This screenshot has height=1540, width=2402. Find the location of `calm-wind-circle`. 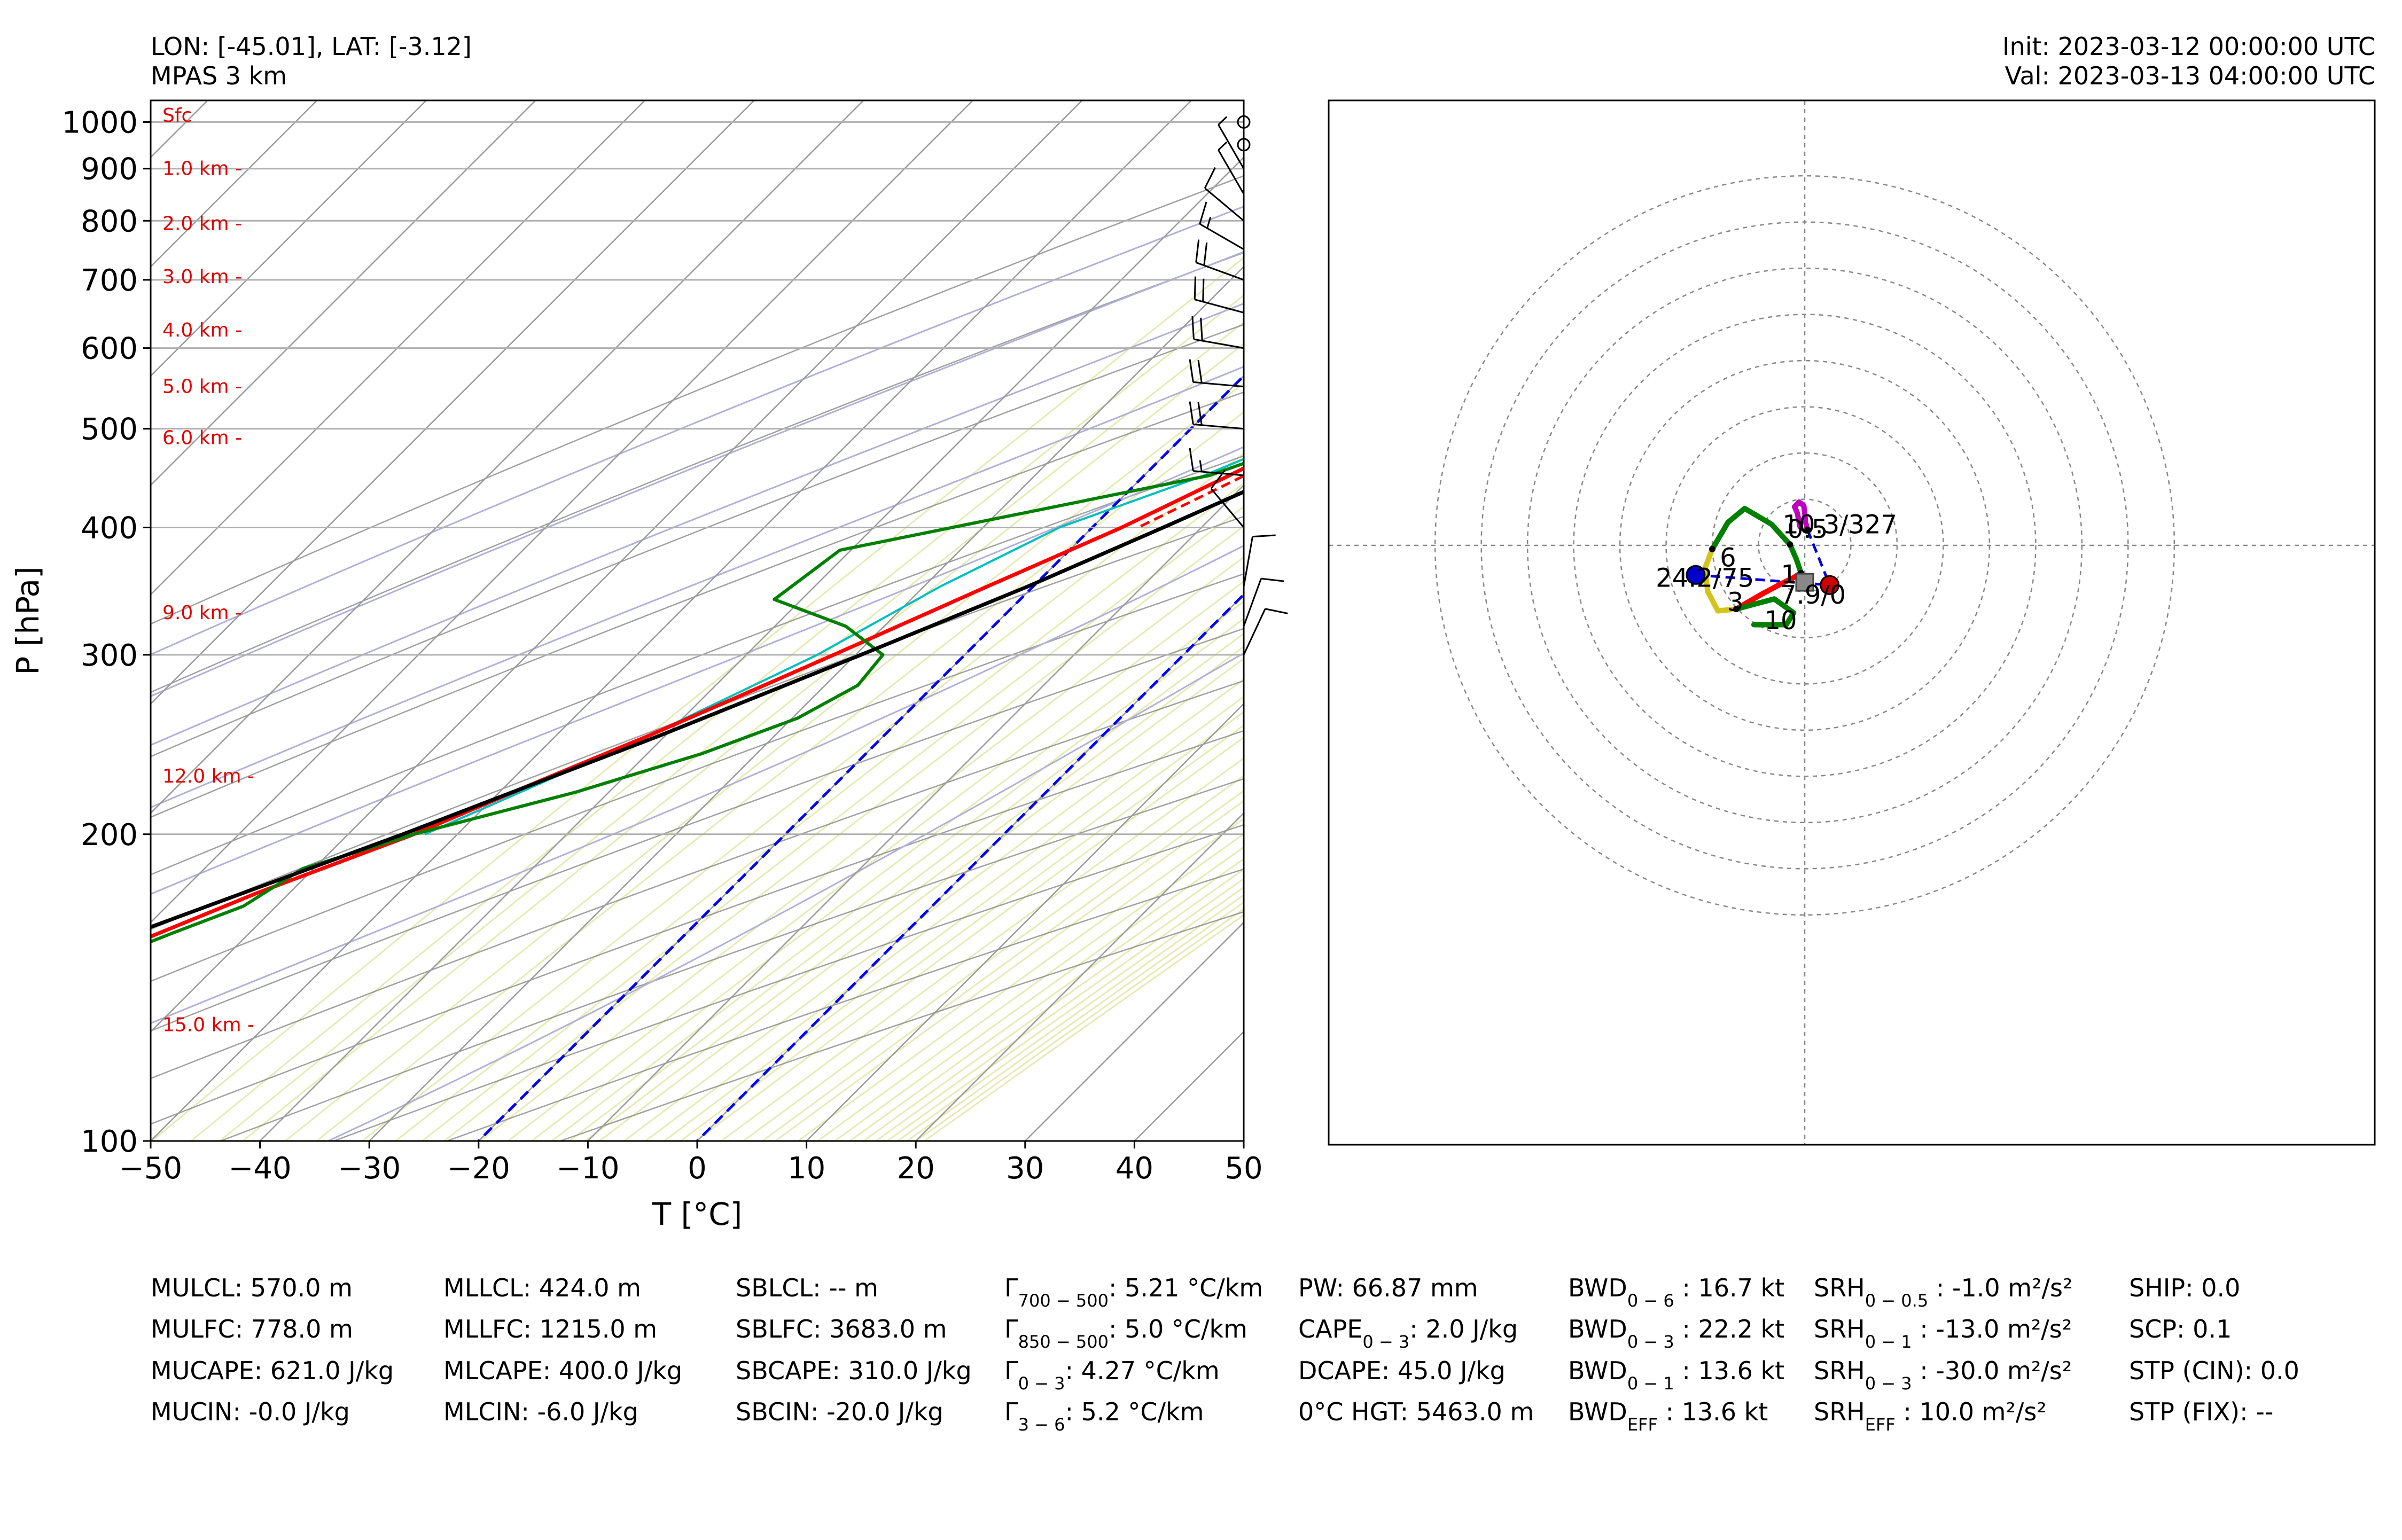

calm-wind-circle is located at coordinates (1244, 122).